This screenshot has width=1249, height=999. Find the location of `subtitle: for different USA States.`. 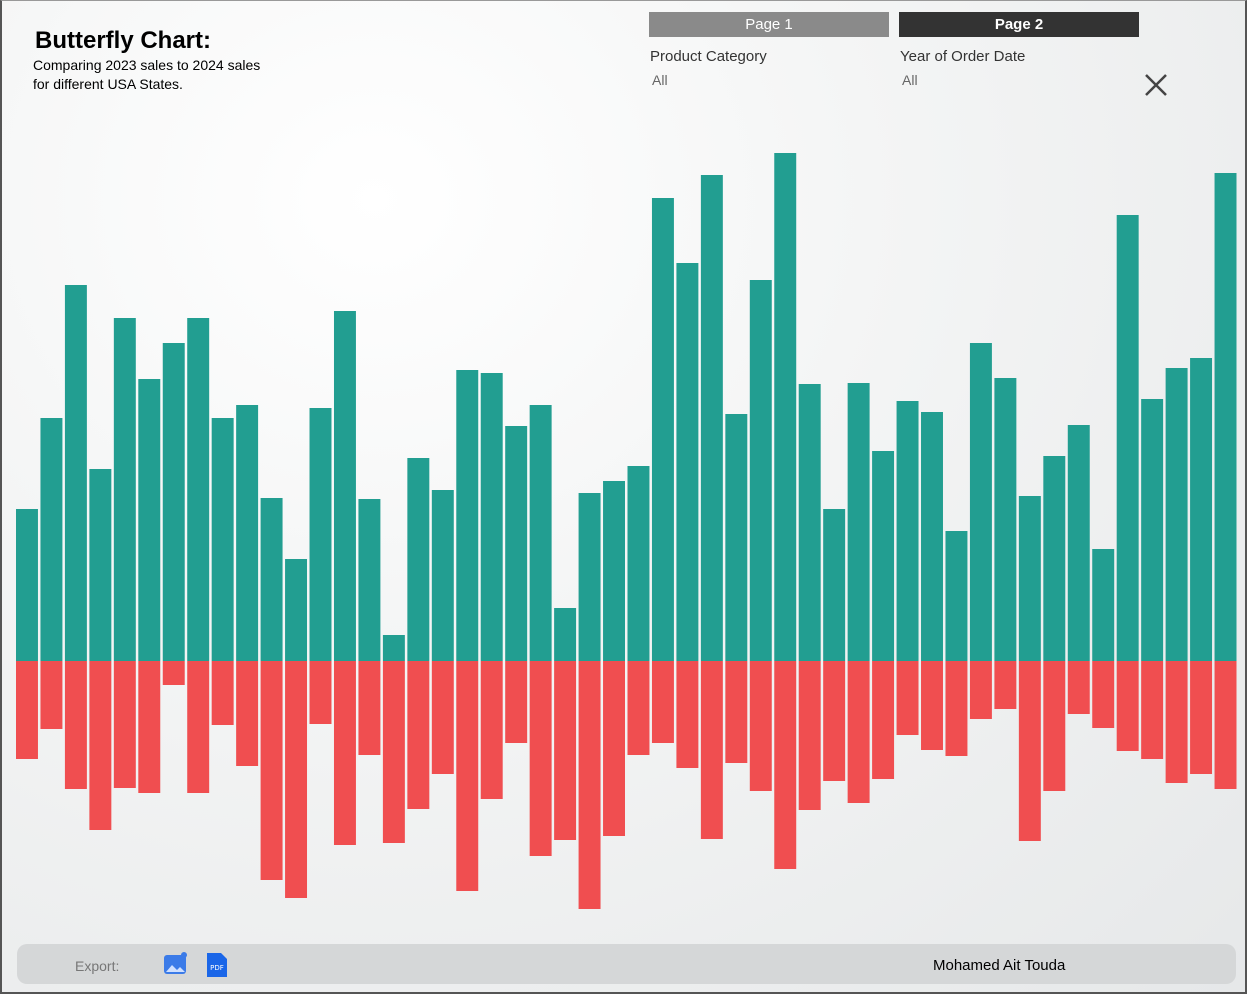

subtitle: for different USA States. is located at coordinates (108, 84).